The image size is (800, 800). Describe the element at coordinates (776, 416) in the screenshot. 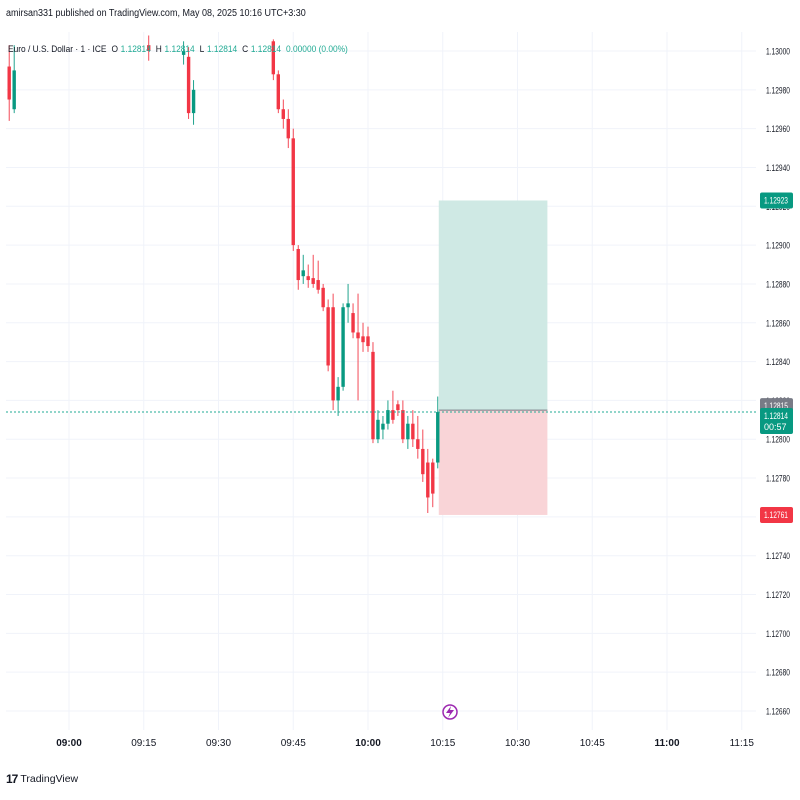

I see `price-label-last-text: 1.12814` at that location.